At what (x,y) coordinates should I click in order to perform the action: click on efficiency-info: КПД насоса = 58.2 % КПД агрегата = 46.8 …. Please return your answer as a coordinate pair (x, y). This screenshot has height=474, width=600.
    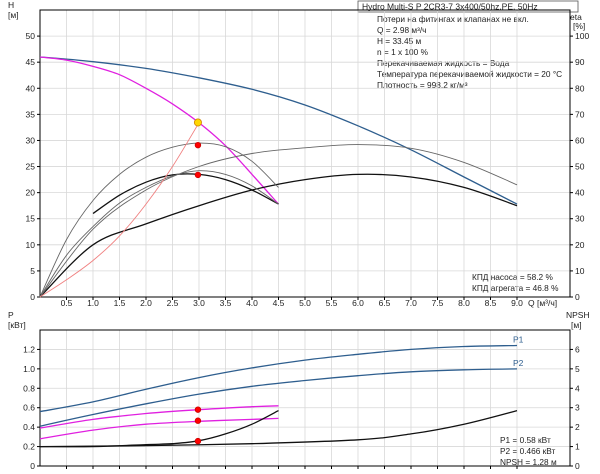
    Looking at the image, I should click on (515, 282).